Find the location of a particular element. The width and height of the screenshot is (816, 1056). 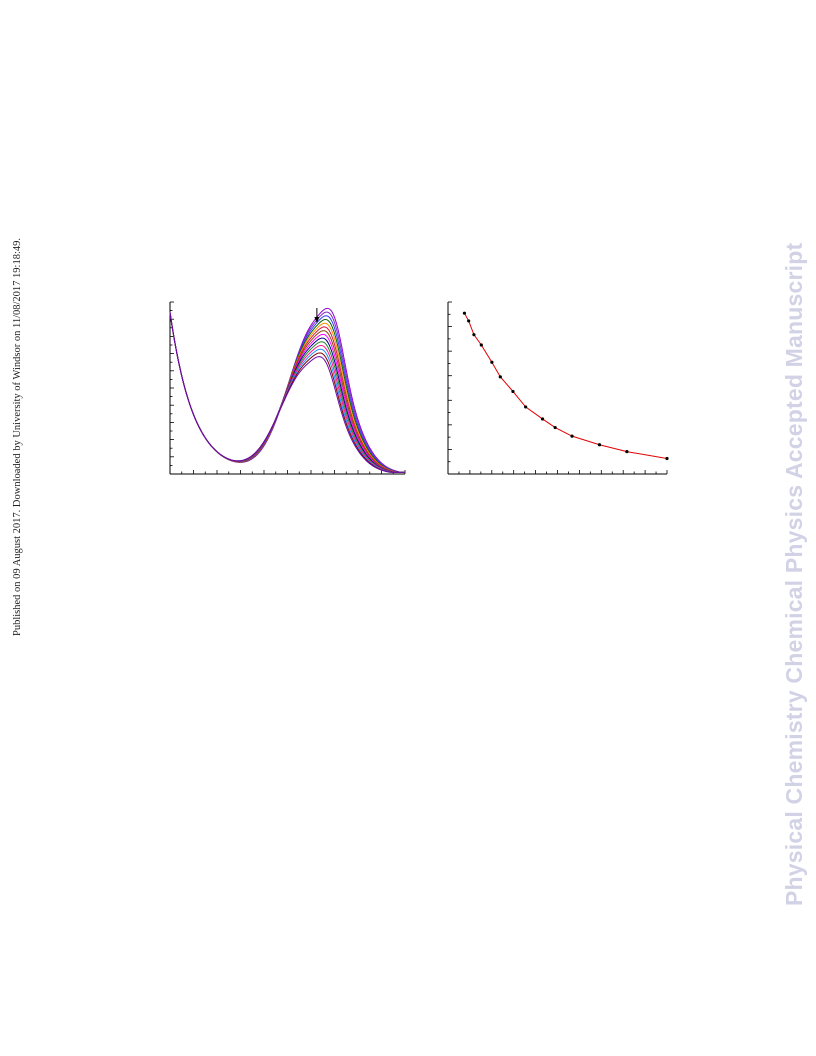

absorption-spectra-chart is located at coordinates (287, 388).